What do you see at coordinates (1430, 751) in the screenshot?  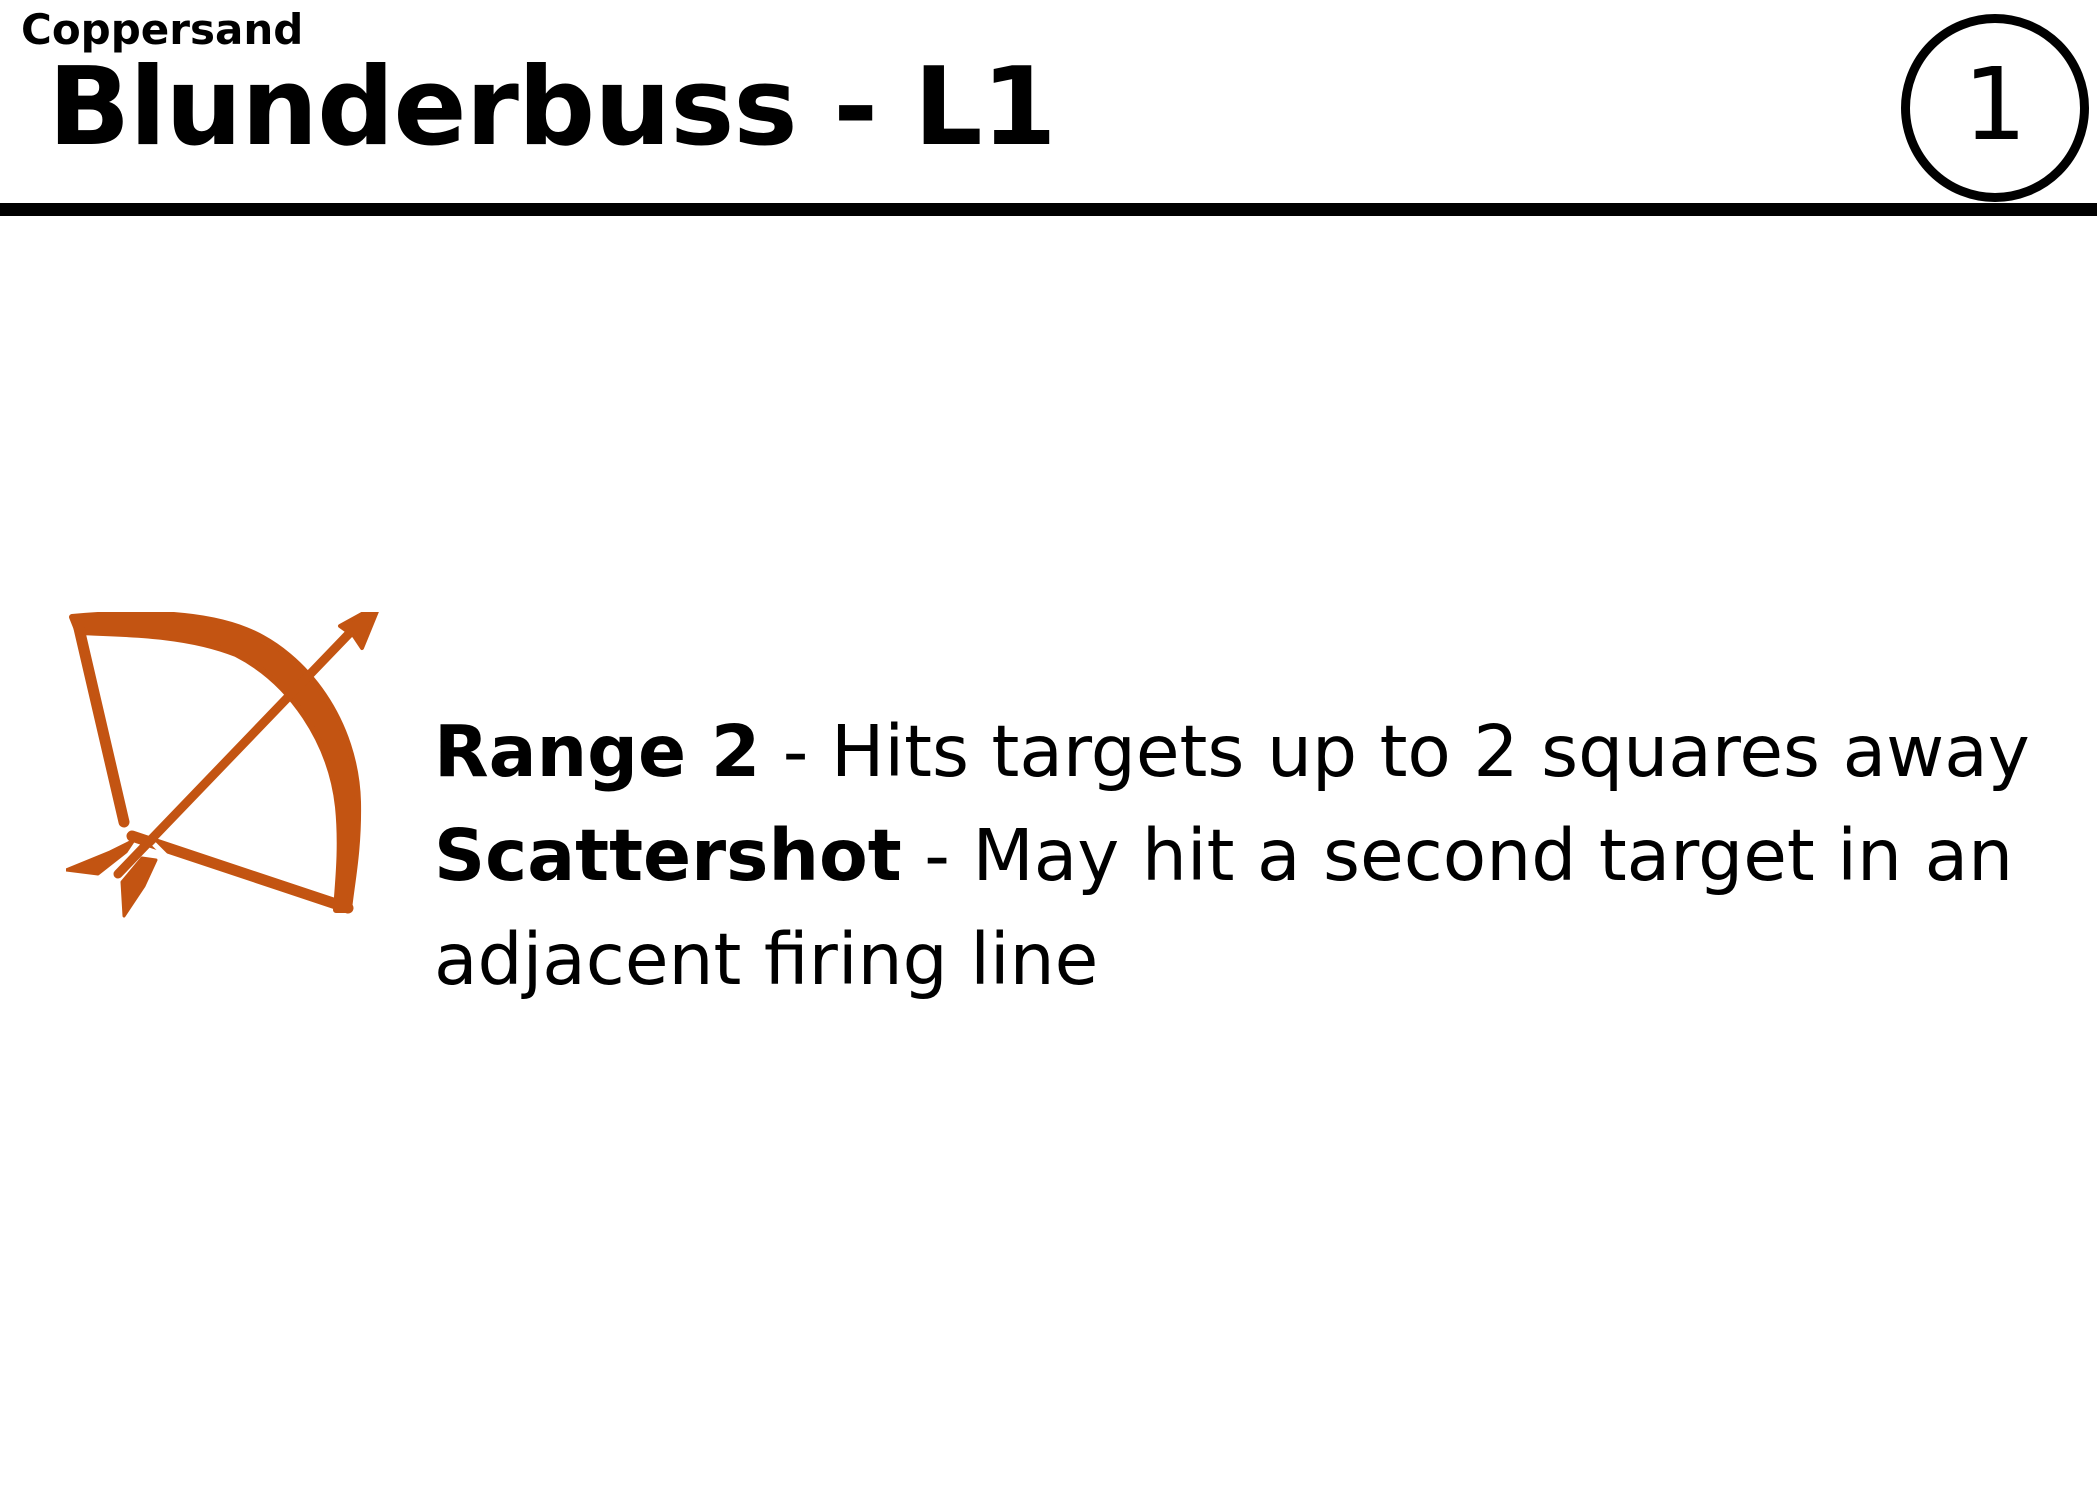 I see `ability-description: Hits targets up to 2 squares away` at bounding box center [1430, 751].